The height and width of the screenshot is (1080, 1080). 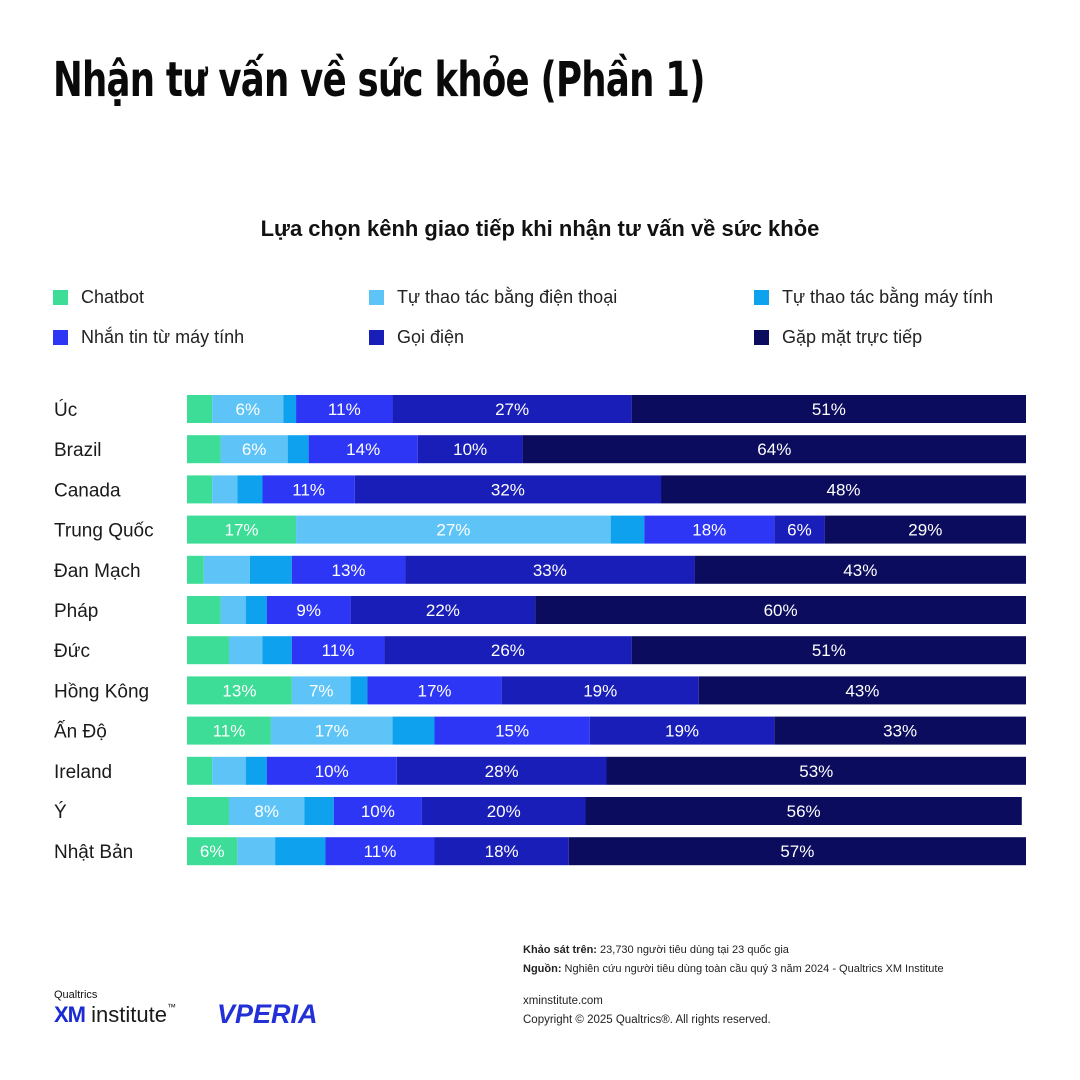 What do you see at coordinates (76, 995) in the screenshot?
I see `qualtrics-wordmark: Qualtrics` at bounding box center [76, 995].